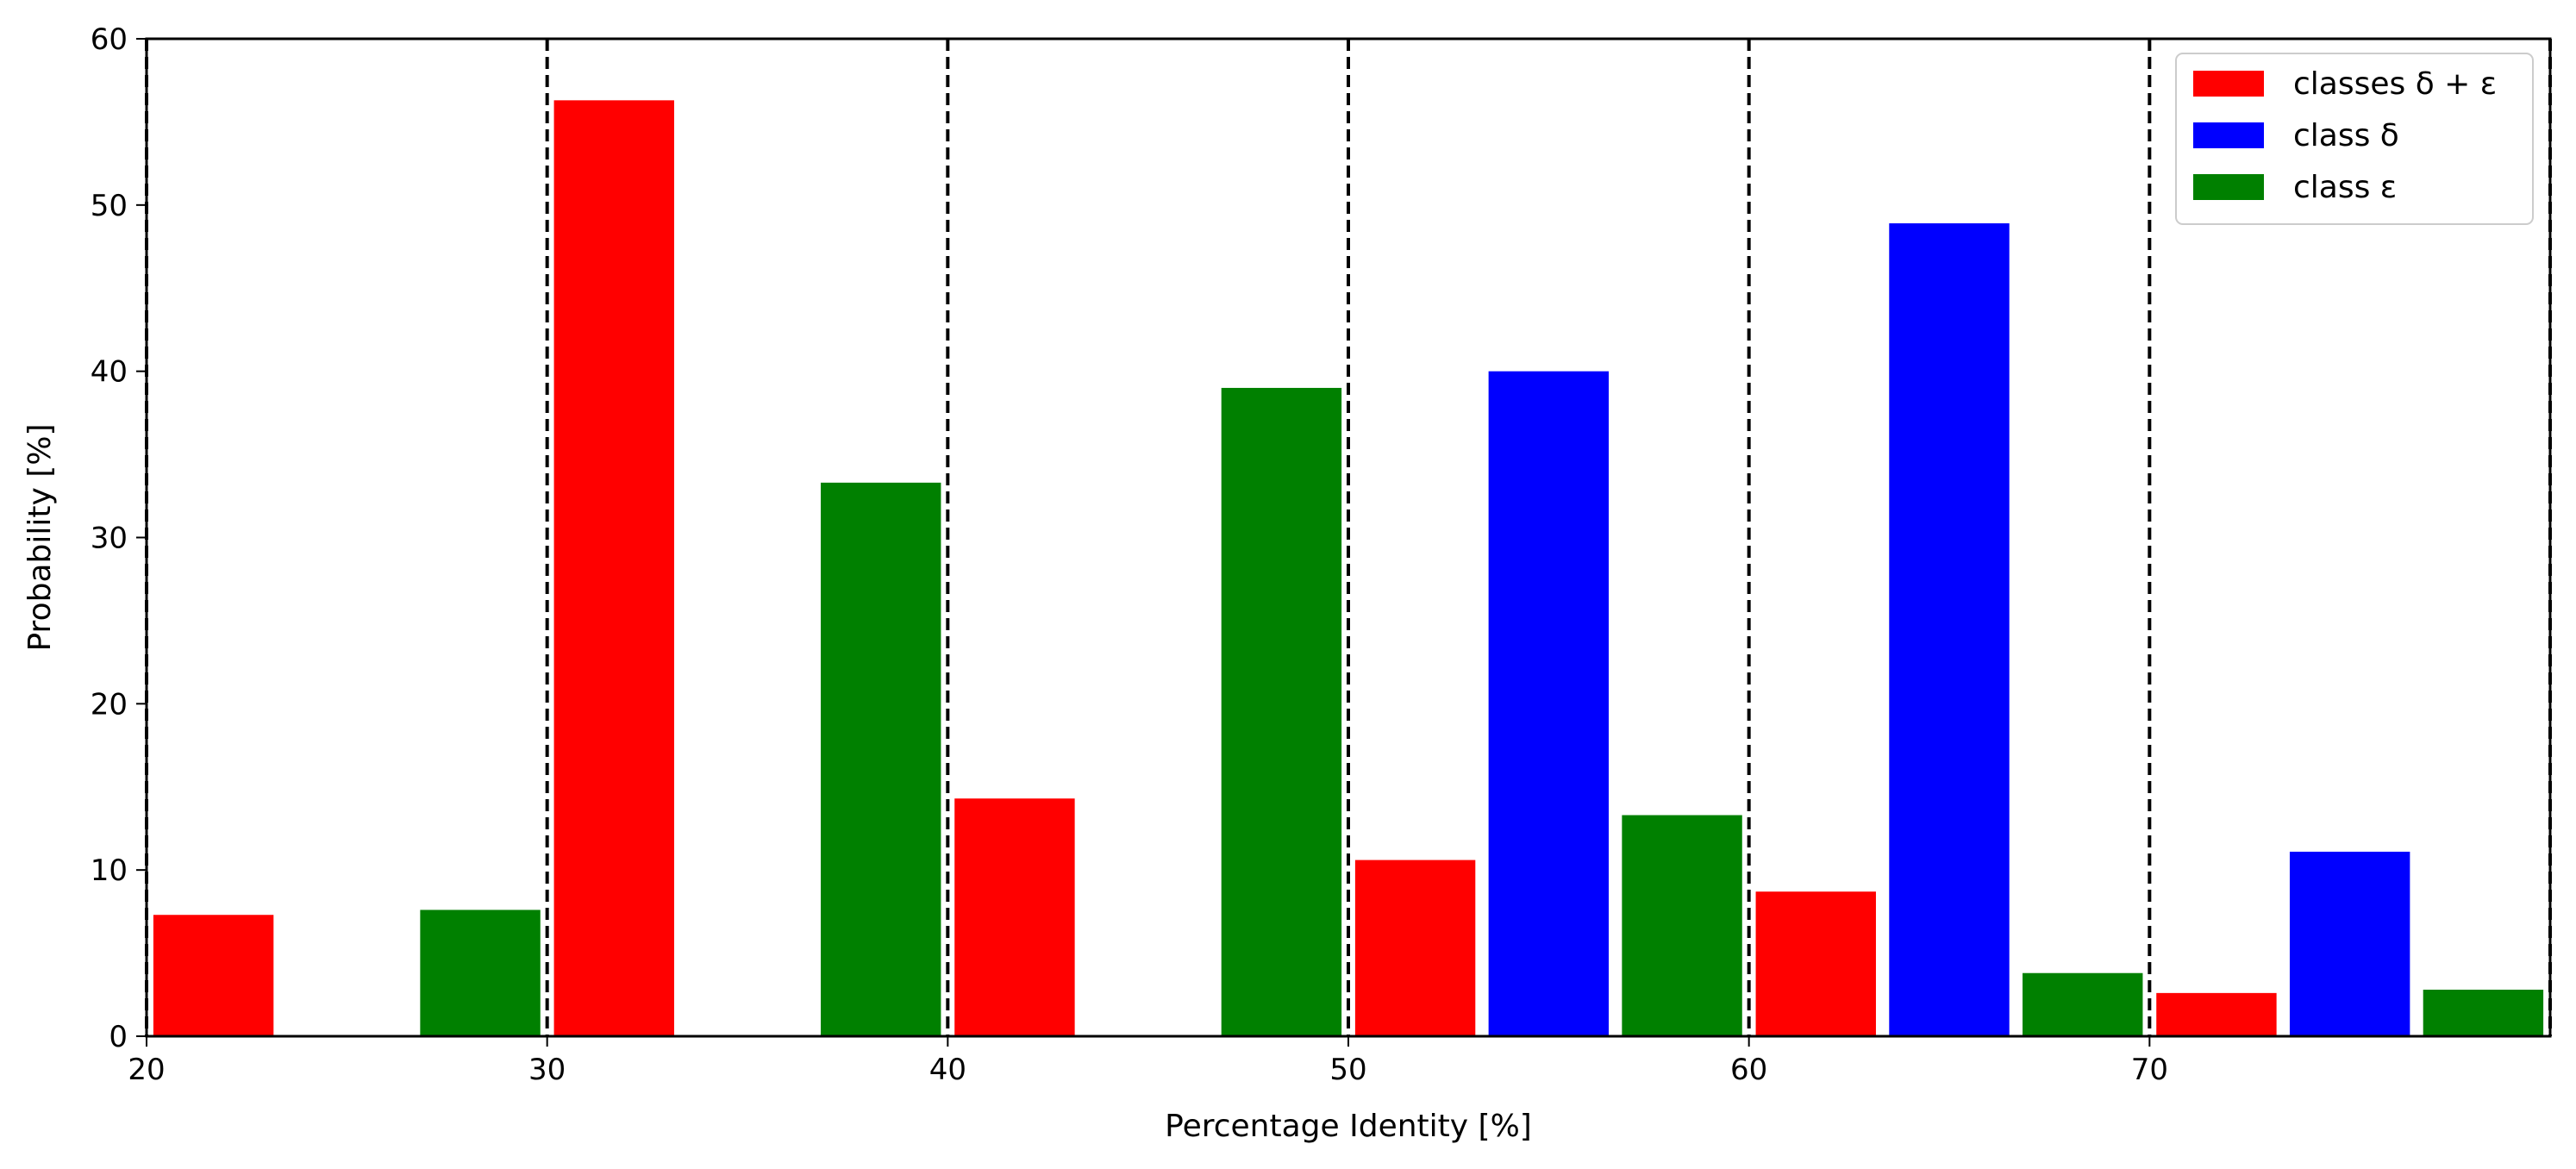 The image size is (2576, 1169). I want to click on x-axis-ticks: 20 30 40 50 60 70, so click(1148, 1062).